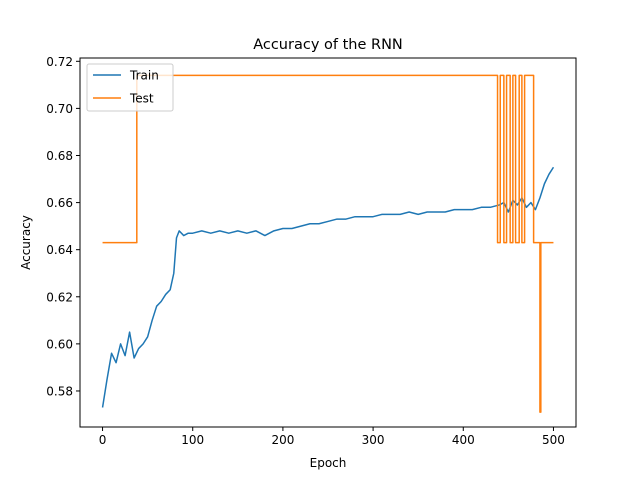 The height and width of the screenshot is (480, 640). Describe the element at coordinates (59, 250) in the screenshot. I see `y-tick-label: 0.64` at that location.